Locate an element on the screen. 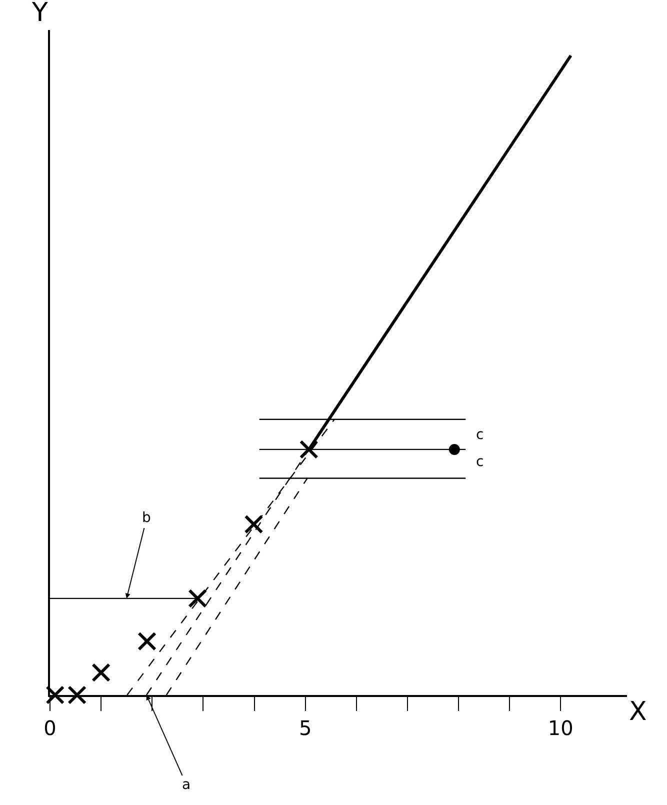 The image size is (667, 805). annotation: b is located at coordinates (146, 518).